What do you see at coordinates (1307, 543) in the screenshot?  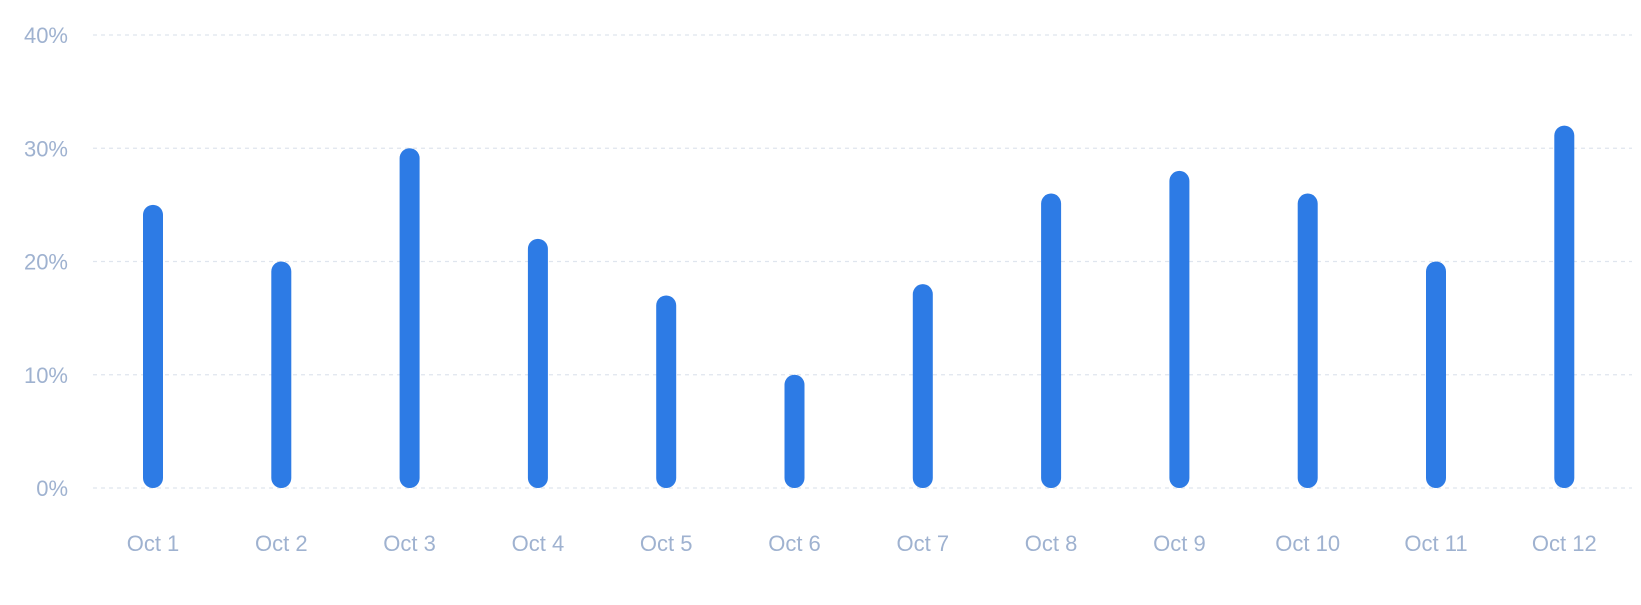 I see `x-tick-label: Oct 10` at bounding box center [1307, 543].